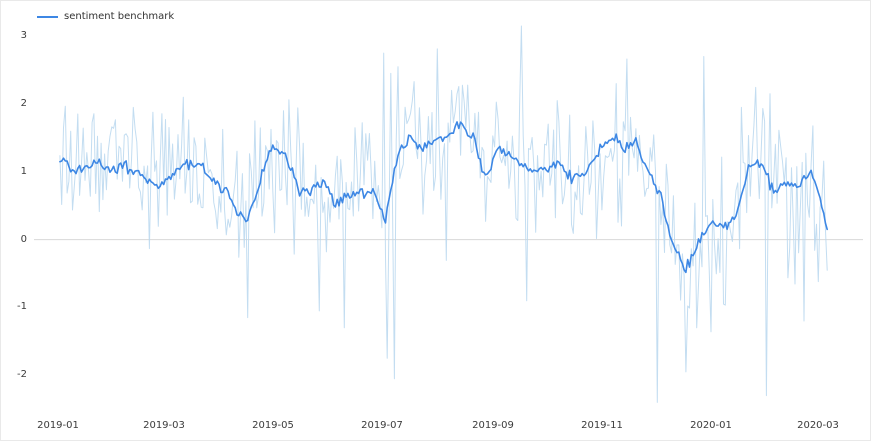  Describe the element at coordinates (711, 425) in the screenshot. I see `x-tick-label: 2020-01` at that location.